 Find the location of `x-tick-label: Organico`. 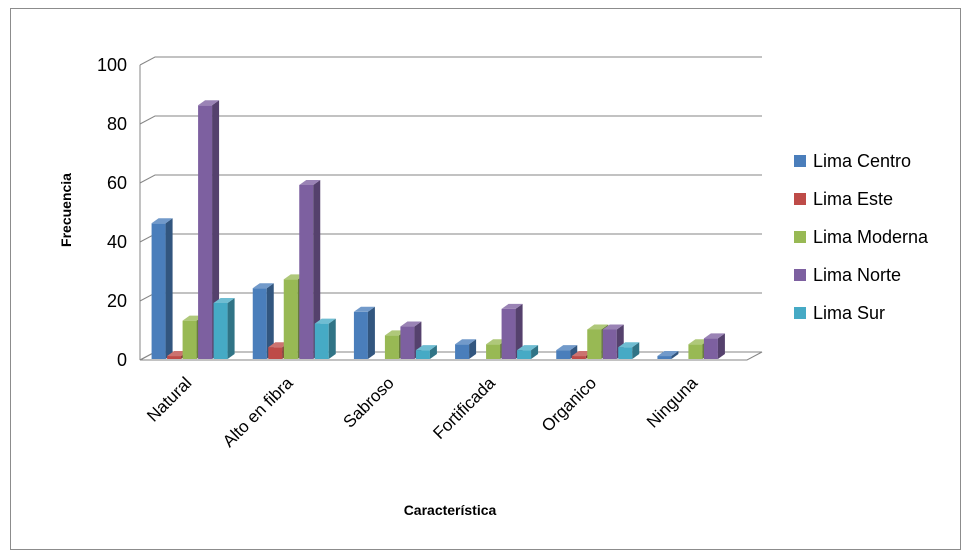

x-tick-label: Organico is located at coordinates (569, 404).